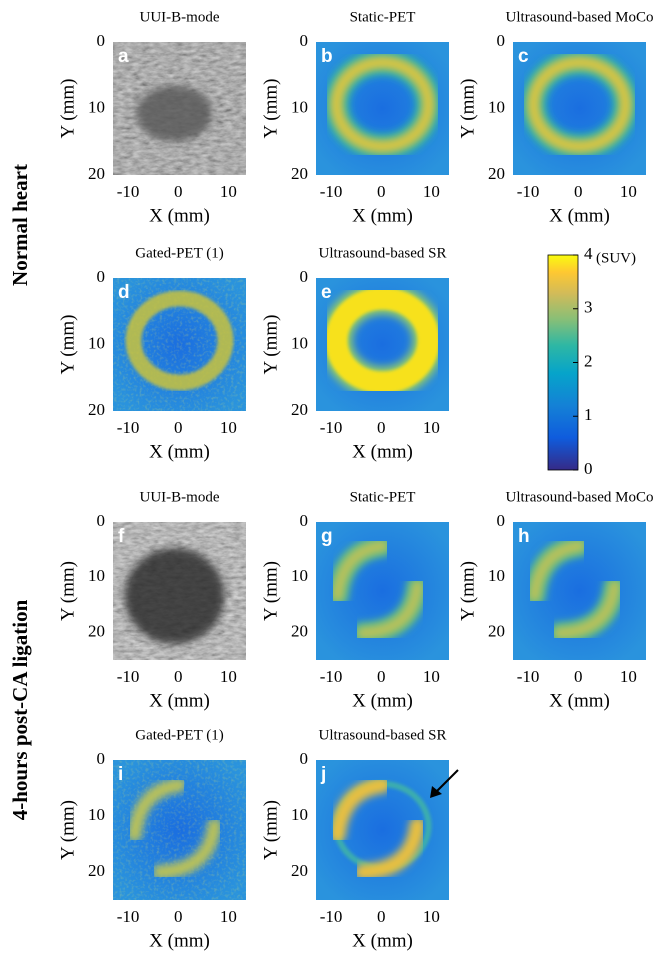 The height and width of the screenshot is (959, 671). I want to click on panel-letter: j, so click(323, 774).